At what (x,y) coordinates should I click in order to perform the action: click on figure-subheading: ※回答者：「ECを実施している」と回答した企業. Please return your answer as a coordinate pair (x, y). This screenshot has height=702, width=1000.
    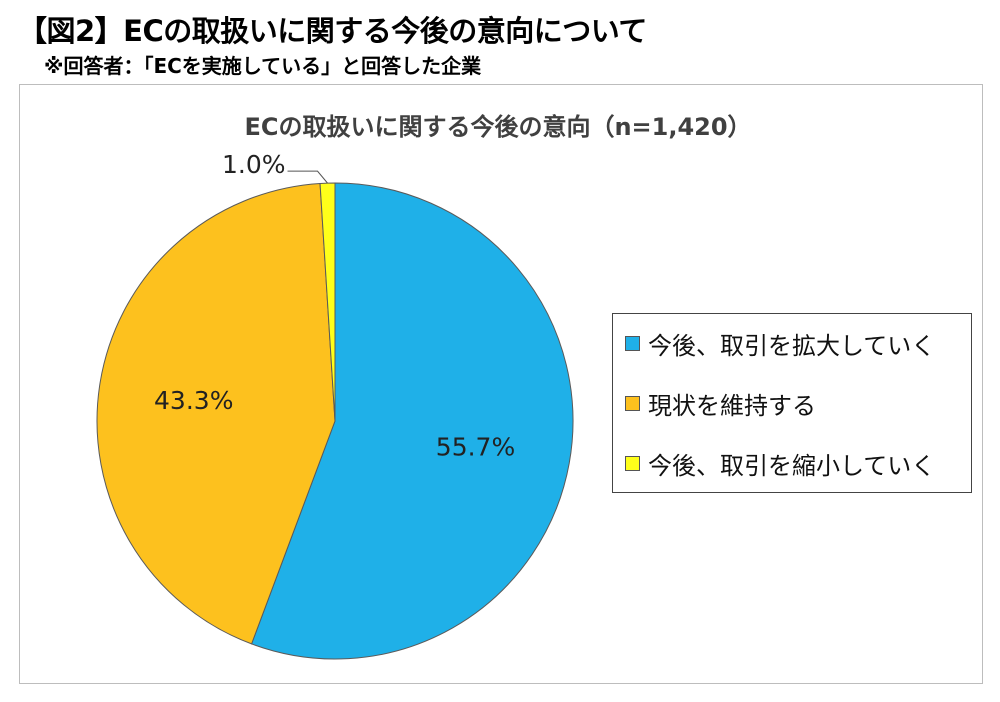
    Looking at the image, I should click on (263, 66).